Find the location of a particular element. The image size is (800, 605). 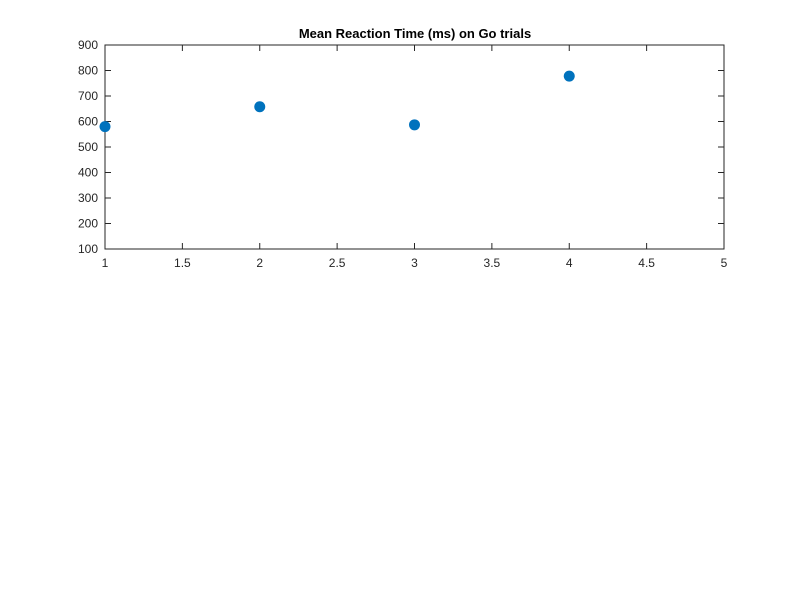

x-tick-label: 2 is located at coordinates (259, 263).